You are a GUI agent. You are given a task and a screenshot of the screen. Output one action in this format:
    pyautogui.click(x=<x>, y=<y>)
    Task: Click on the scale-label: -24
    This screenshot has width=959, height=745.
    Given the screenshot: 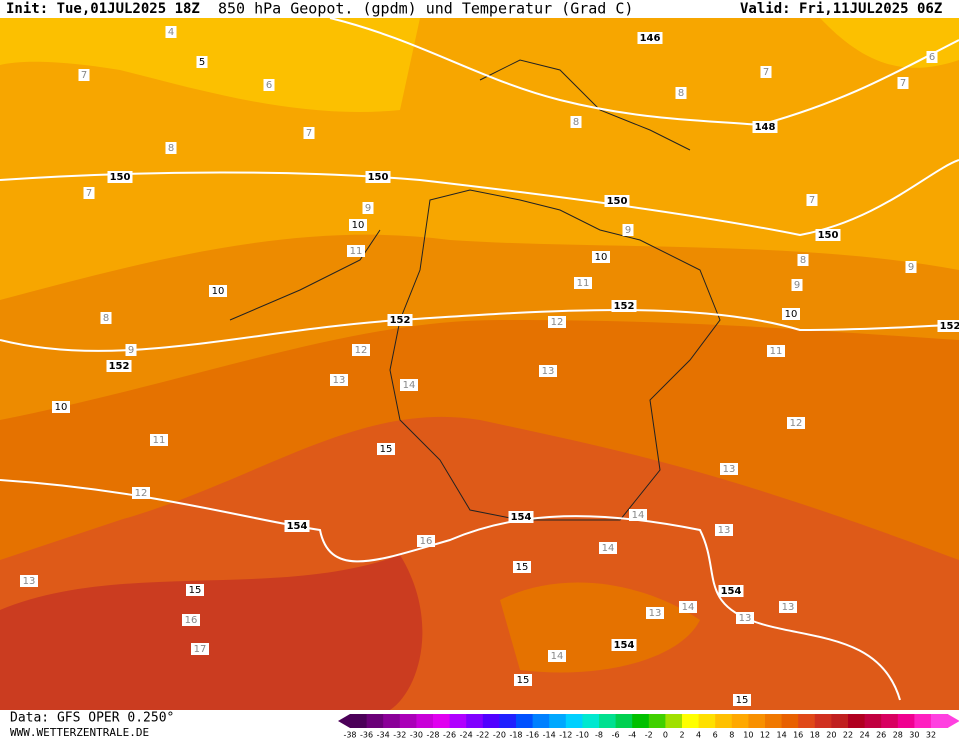 What is the action you would take?
    pyautogui.click(x=466, y=735)
    